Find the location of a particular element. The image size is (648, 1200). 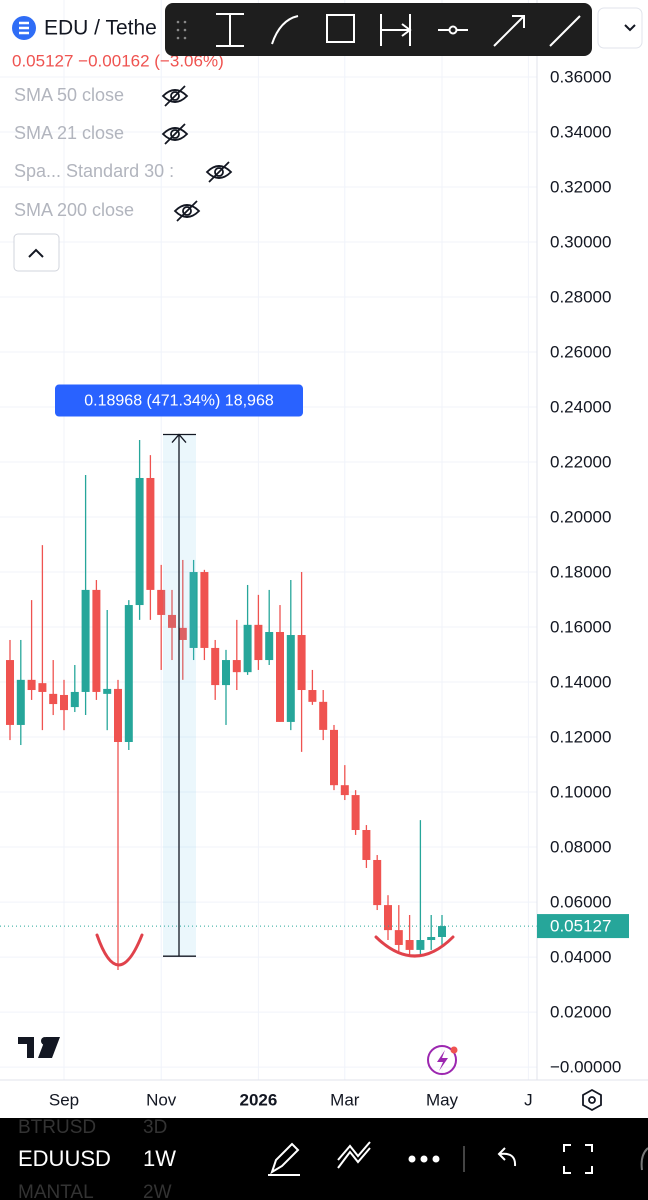

curve-tool is located at coordinates (285, 30).